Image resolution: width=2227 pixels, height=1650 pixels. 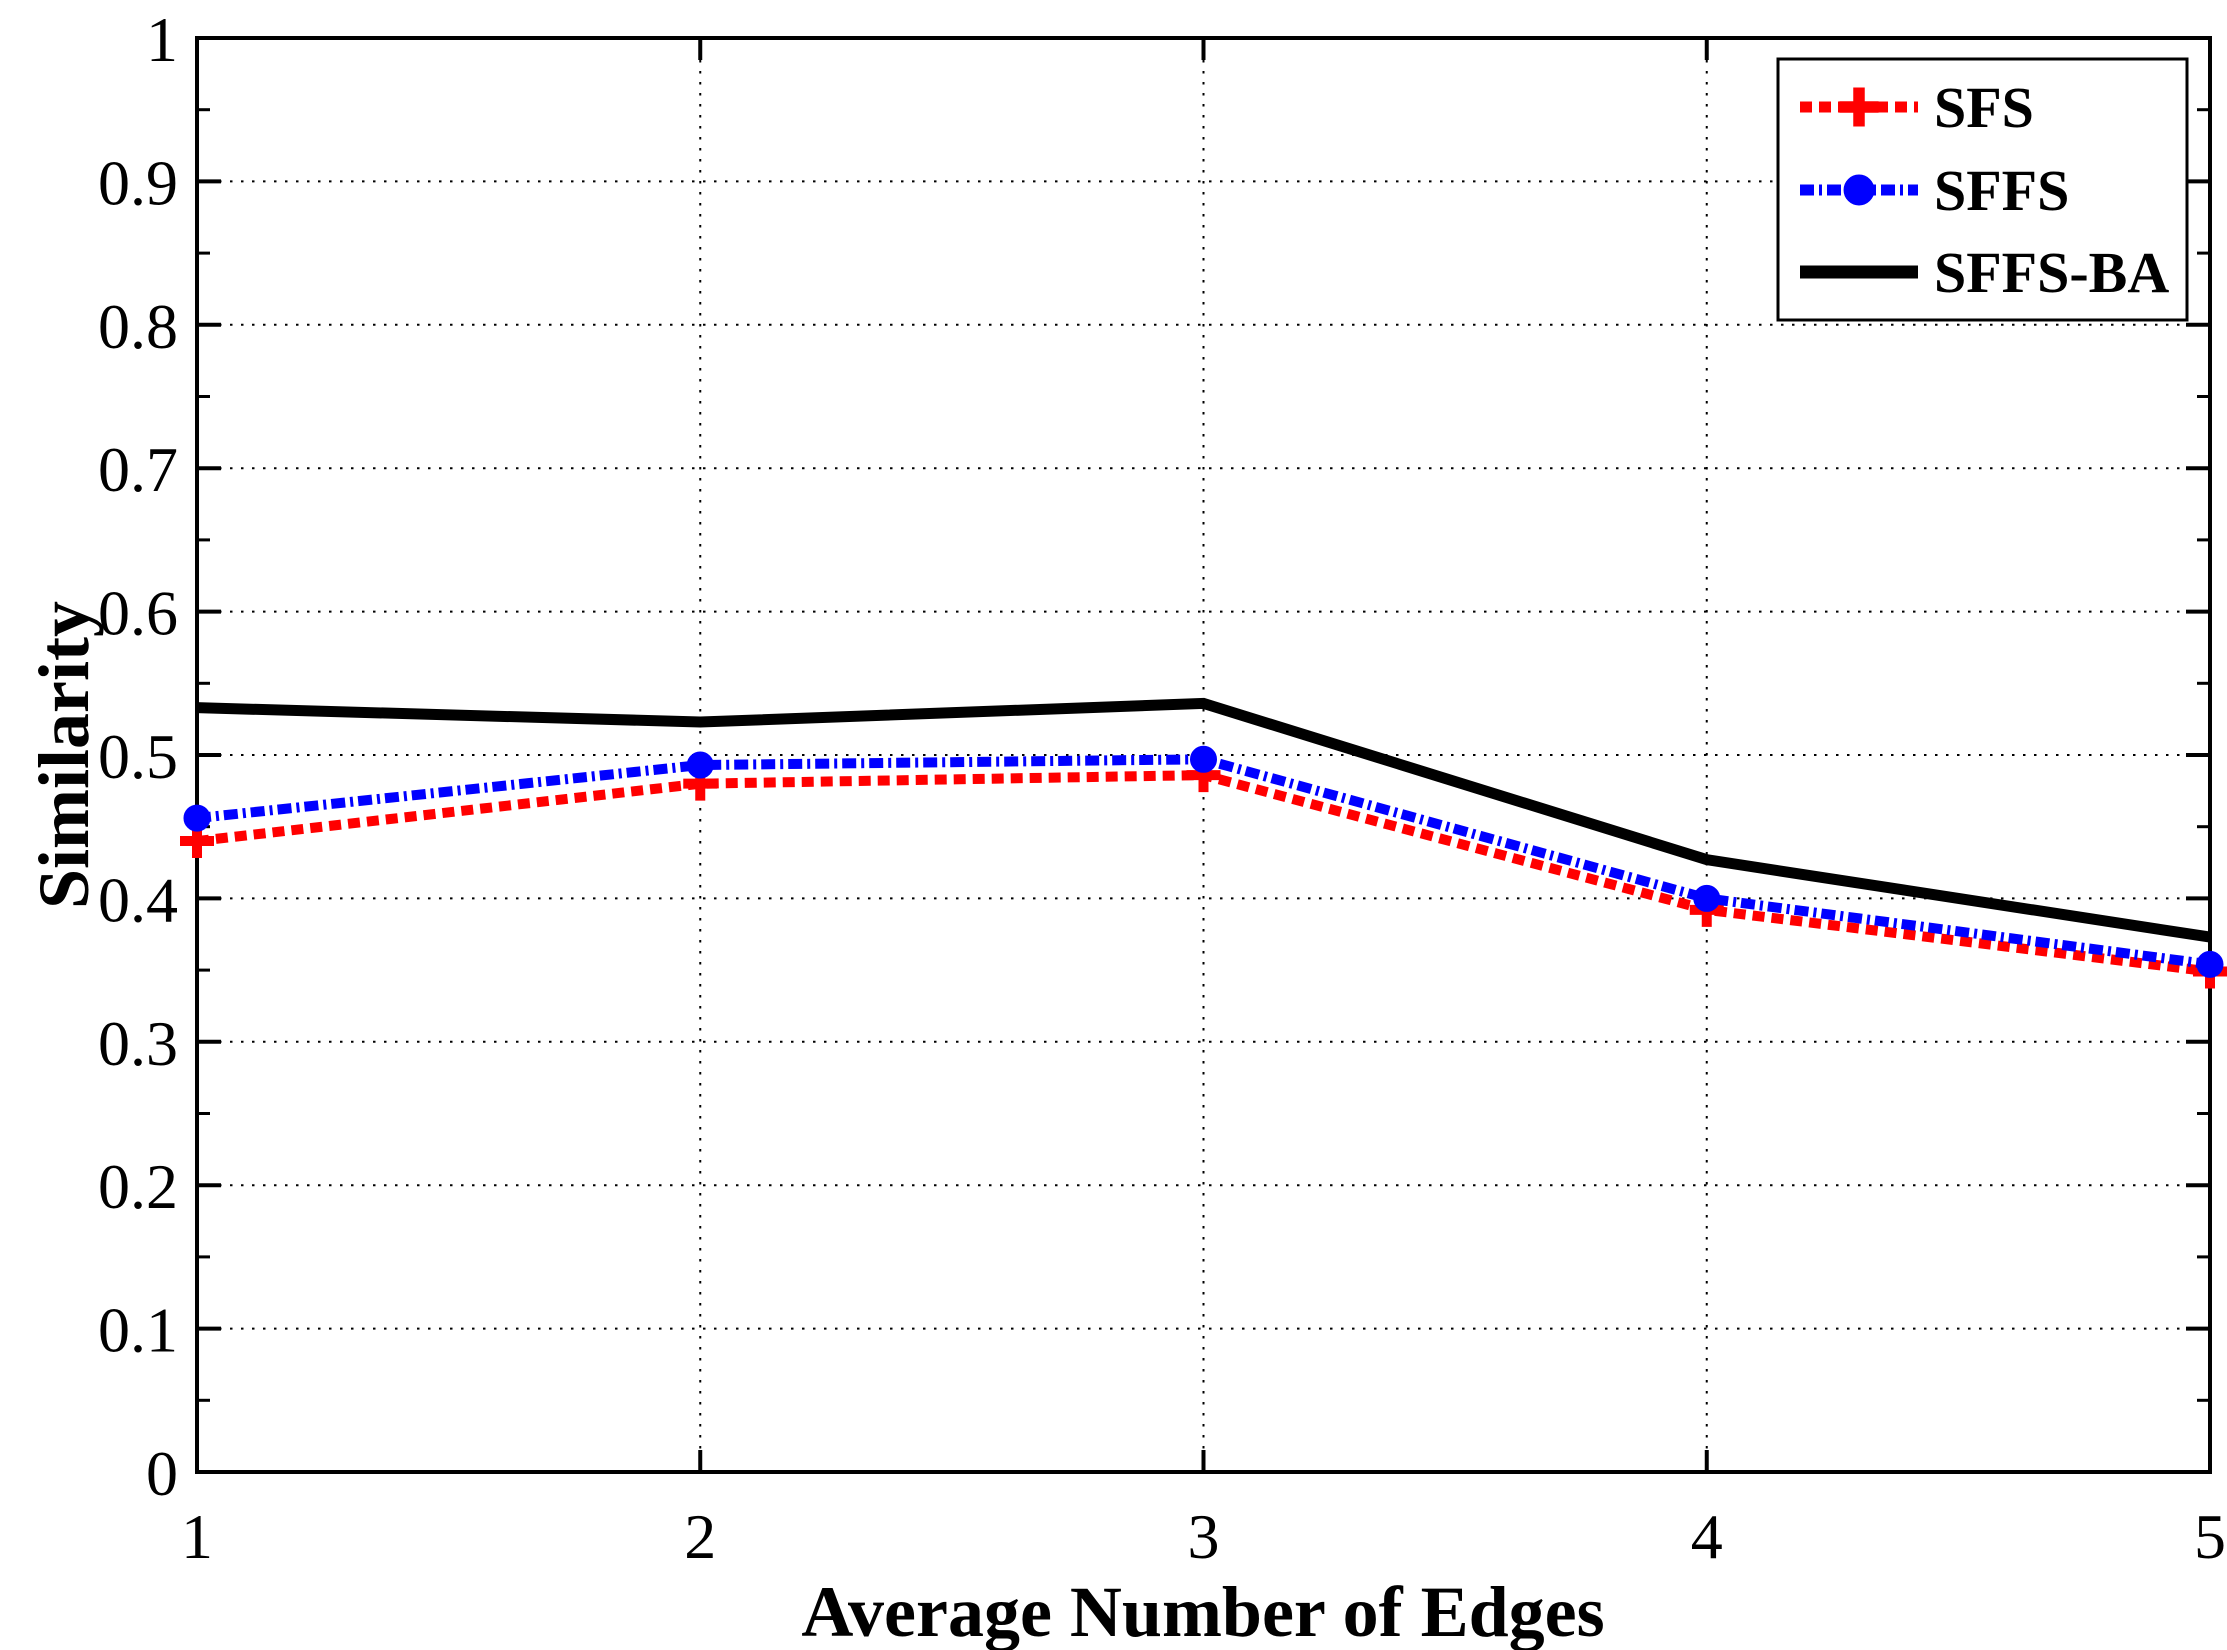 I want to click on x-tick-label: 5, so click(x=2210, y=1536).